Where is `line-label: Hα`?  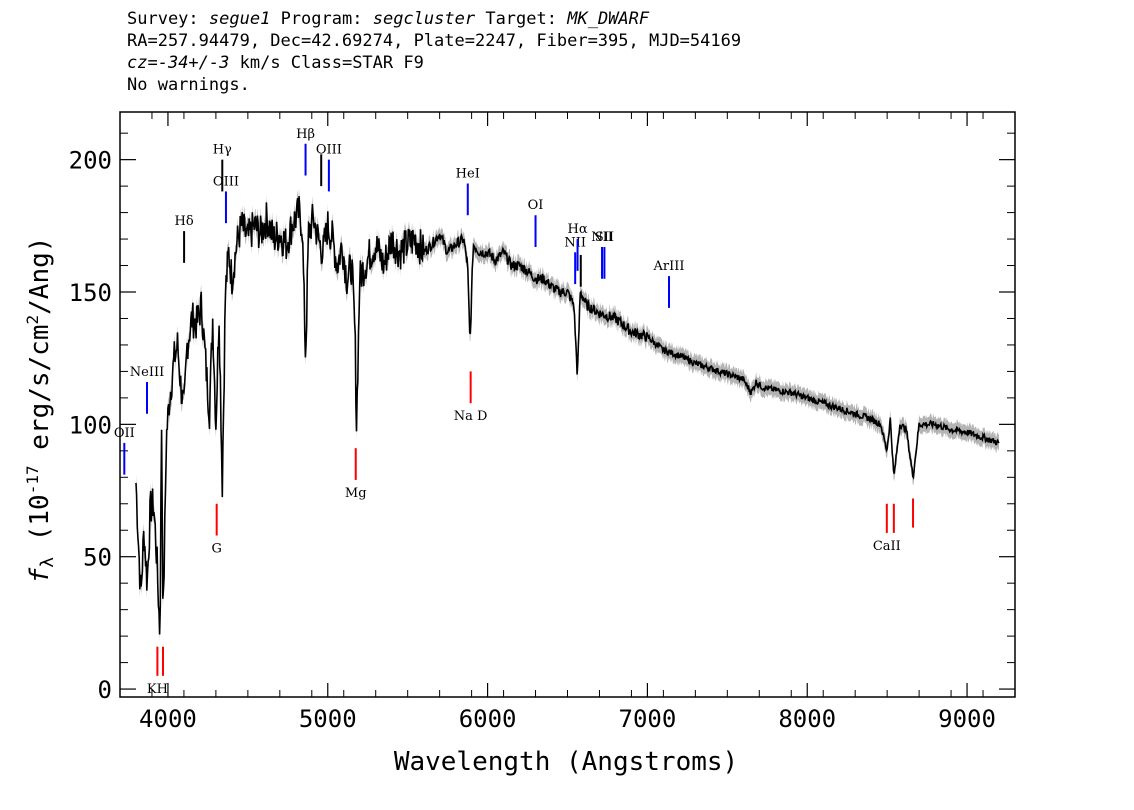 line-label: Hα is located at coordinates (578, 229).